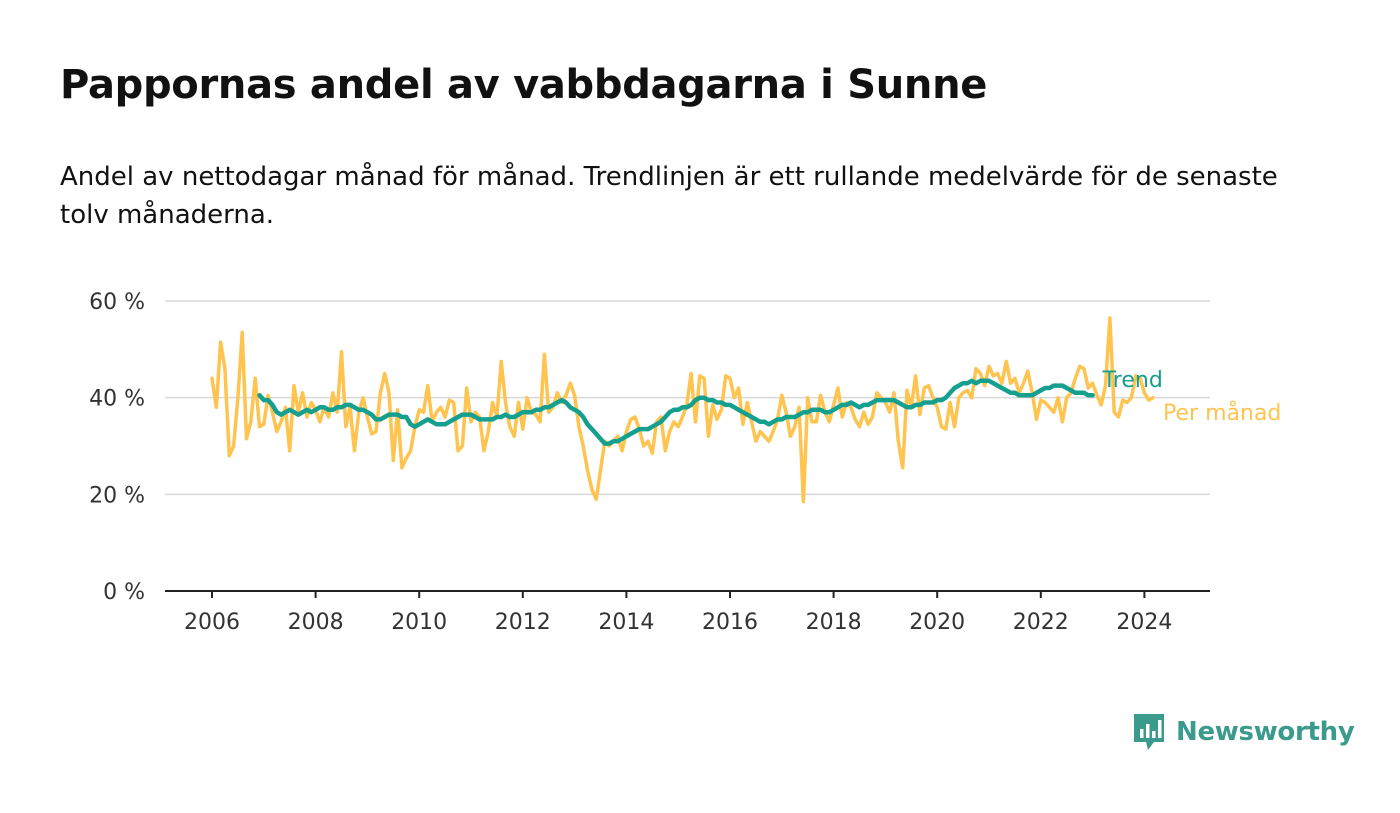 This screenshot has width=1400, height=813. I want to click on y-tick-label: 40 %, so click(117, 399).